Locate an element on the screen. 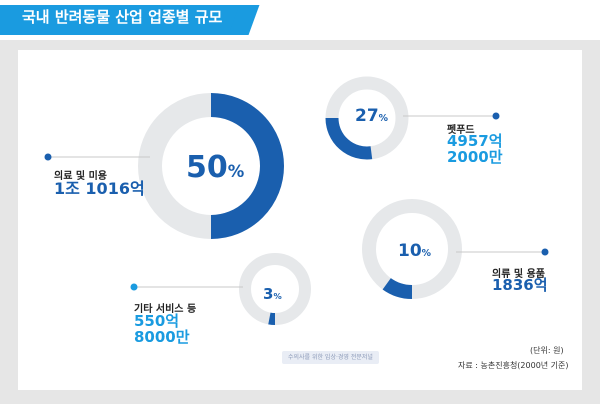 The height and width of the screenshot is (404, 600). pct-label-clothing: 10% is located at coordinates (415, 251).